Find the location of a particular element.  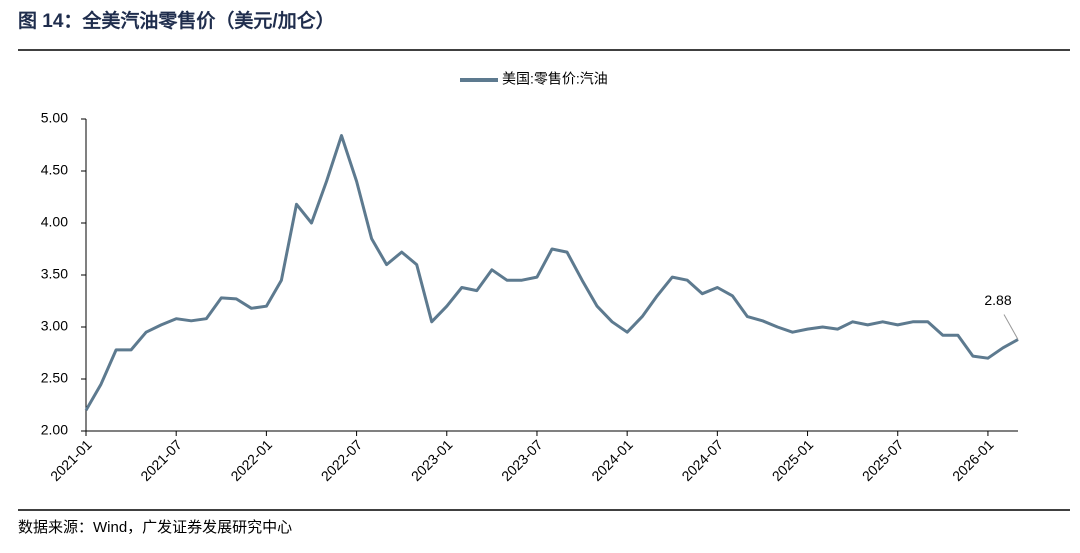

y-tick-label: 5.00 is located at coordinates (54, 118).